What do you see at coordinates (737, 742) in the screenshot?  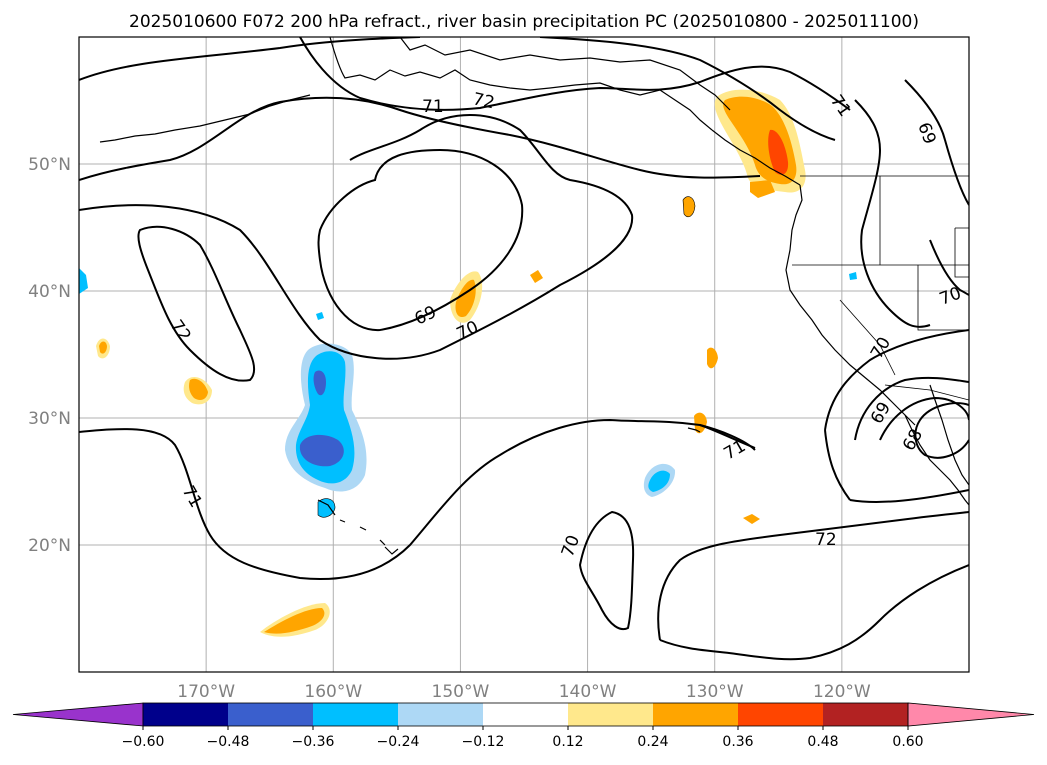 I see `colorbar-tick-label: 0.36` at bounding box center [737, 742].